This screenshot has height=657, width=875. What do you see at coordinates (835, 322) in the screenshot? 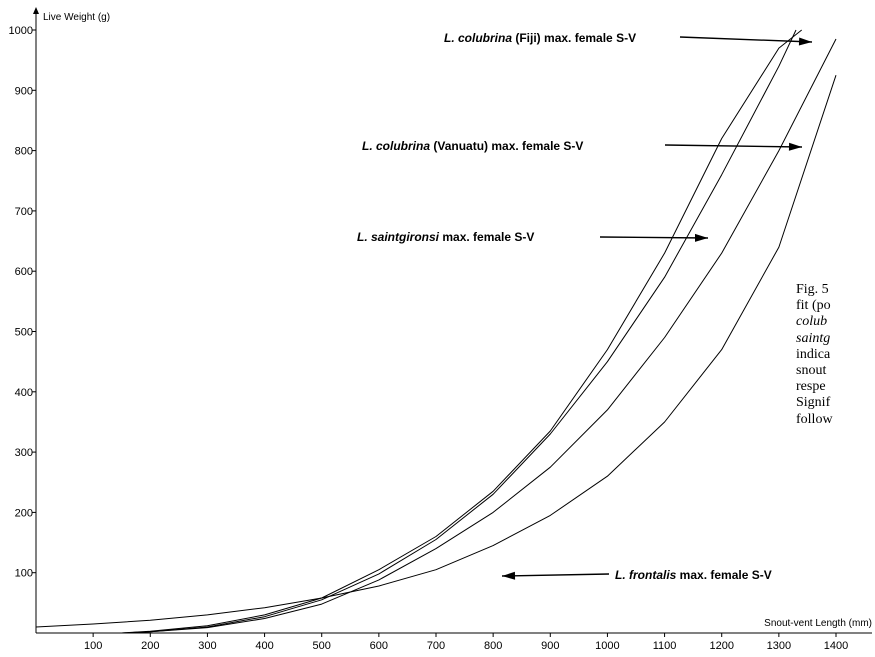
I see `caption-line: colub` at bounding box center [835, 322].